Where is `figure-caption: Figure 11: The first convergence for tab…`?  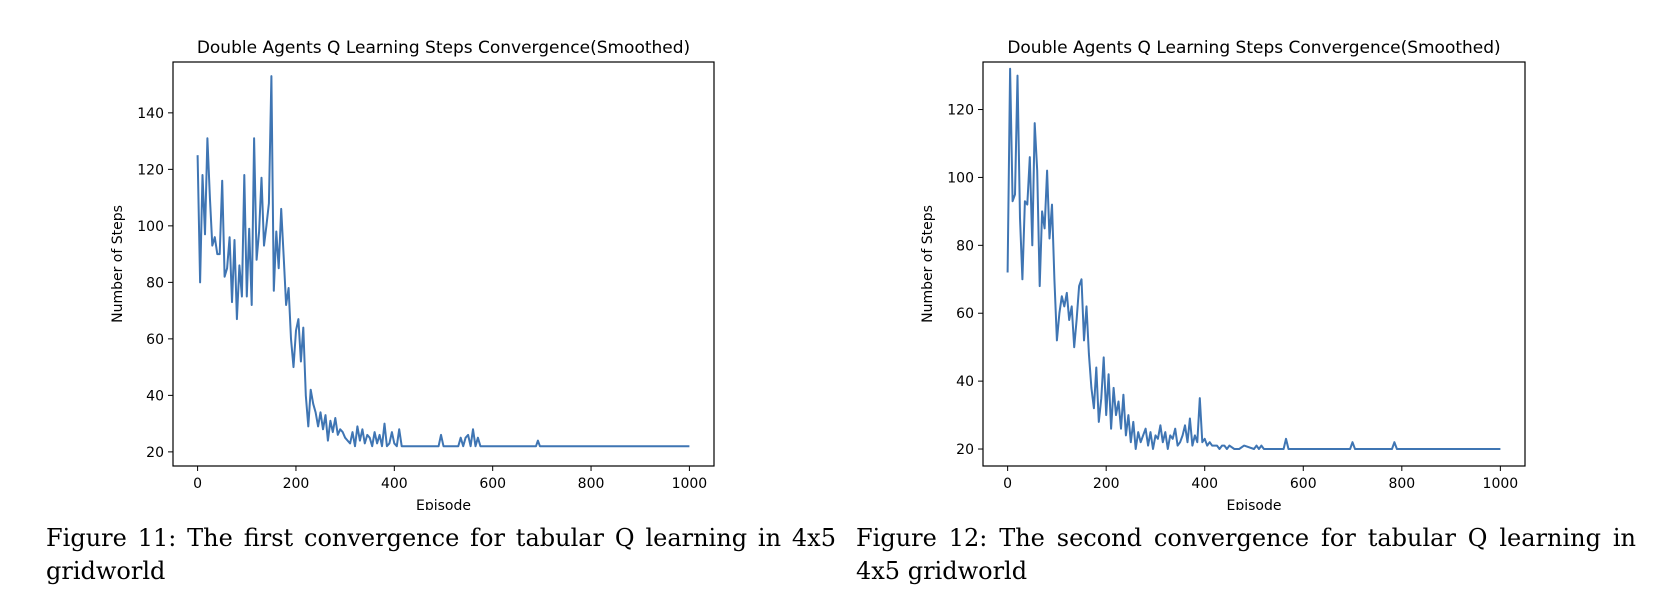
figure-caption: Figure 11: The first convergence for tab… is located at coordinates (441, 554).